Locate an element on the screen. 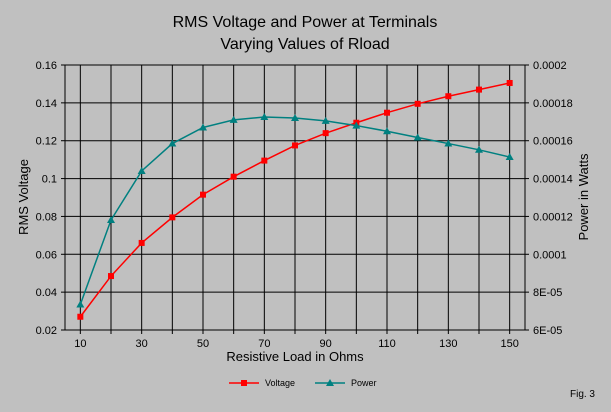 This screenshot has height=412, width=611. chart-title-line-1: RMS Voltage and Power at Terminals is located at coordinates (305, 22).